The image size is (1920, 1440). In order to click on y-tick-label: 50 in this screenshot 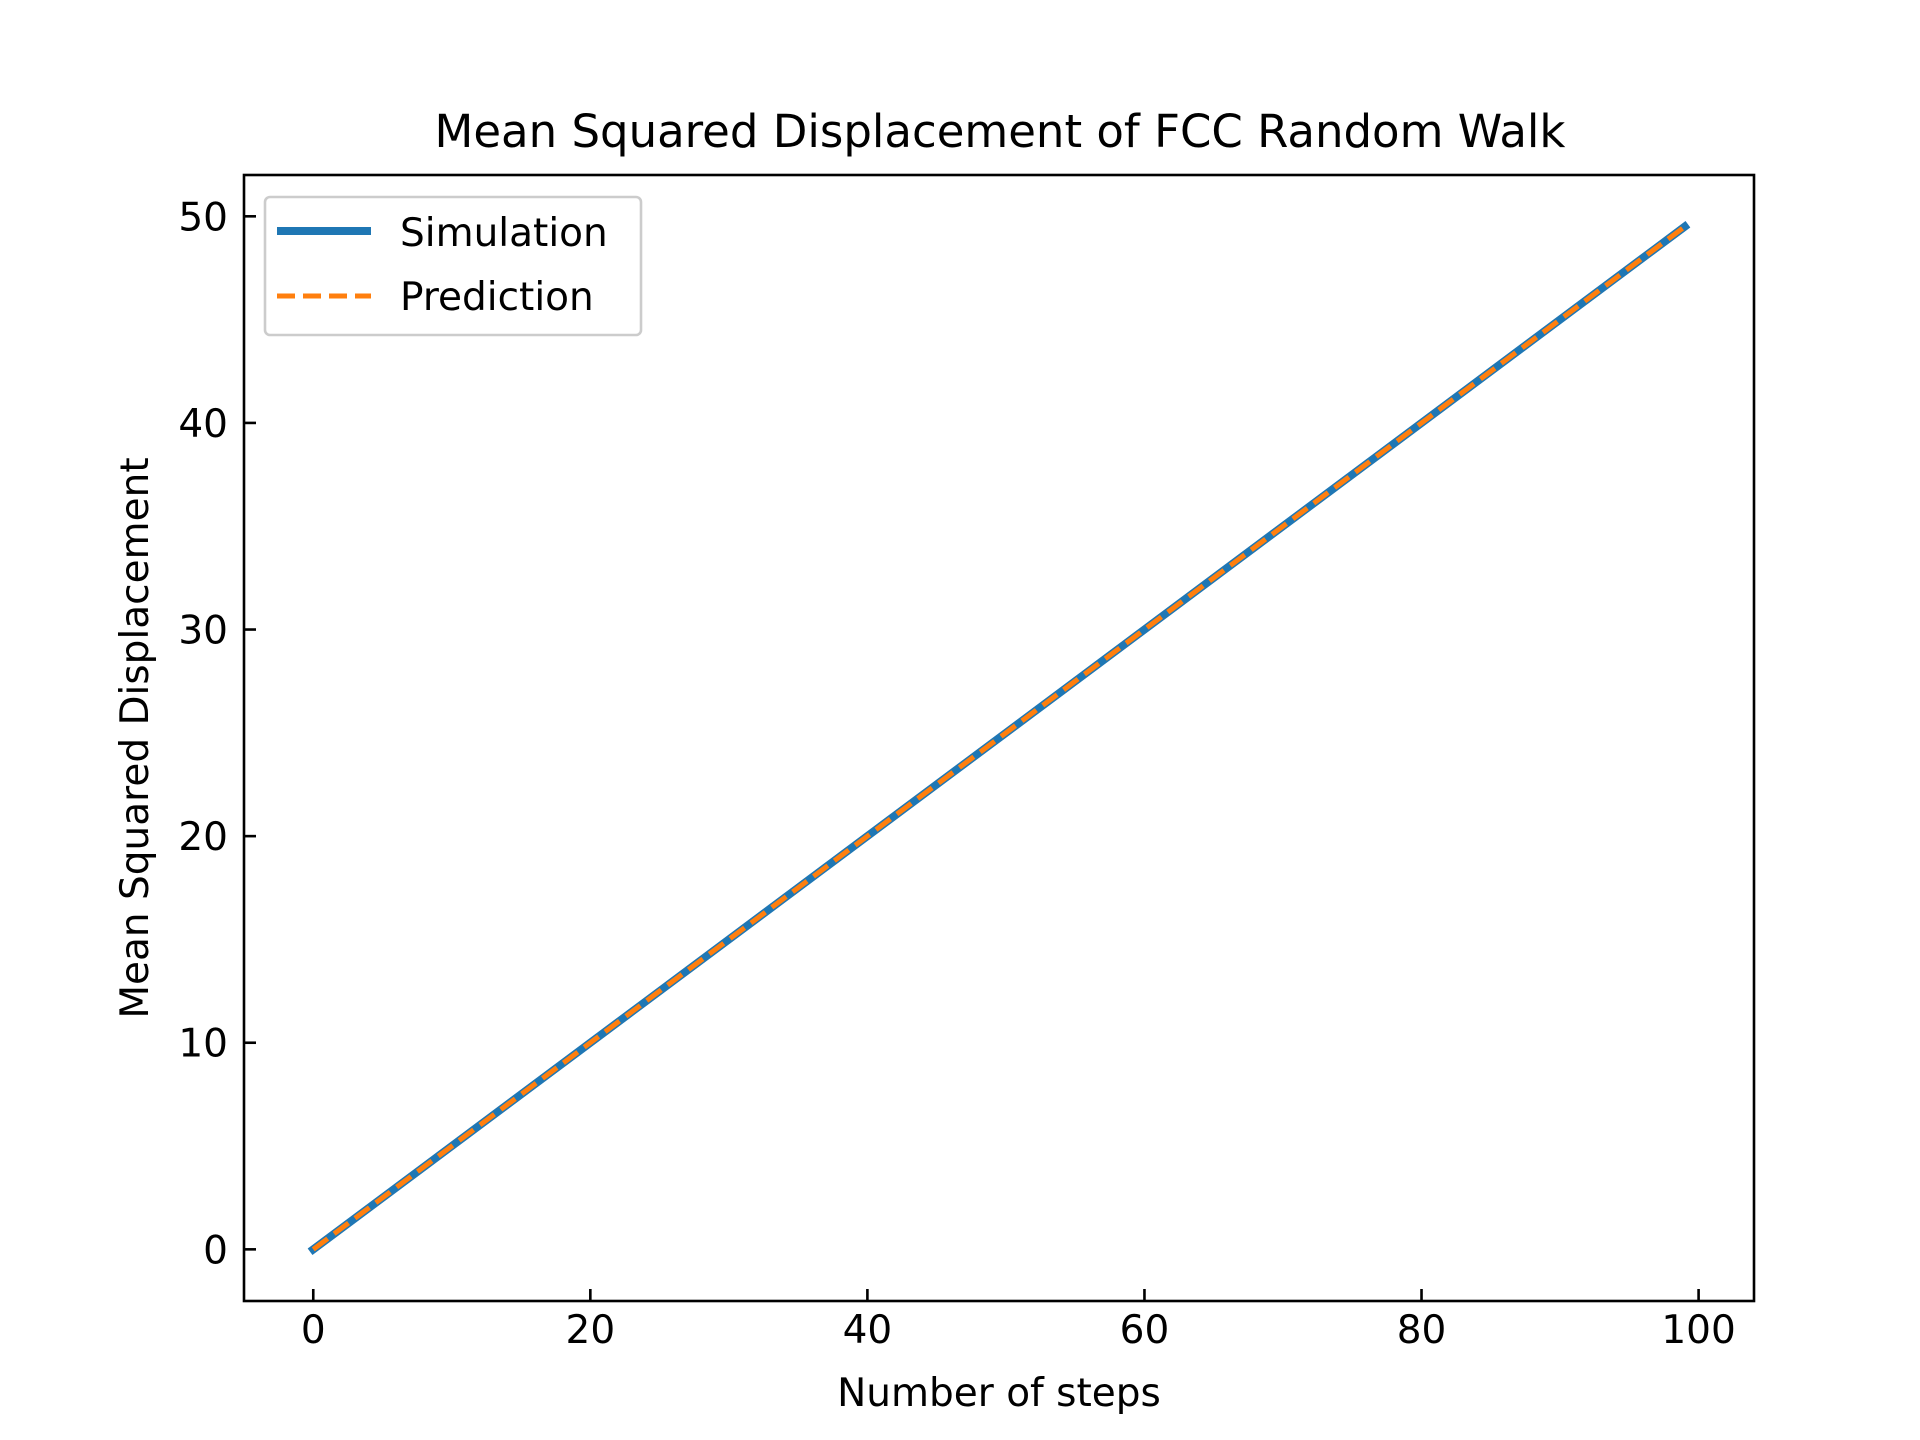, I will do `click(203, 217)`.